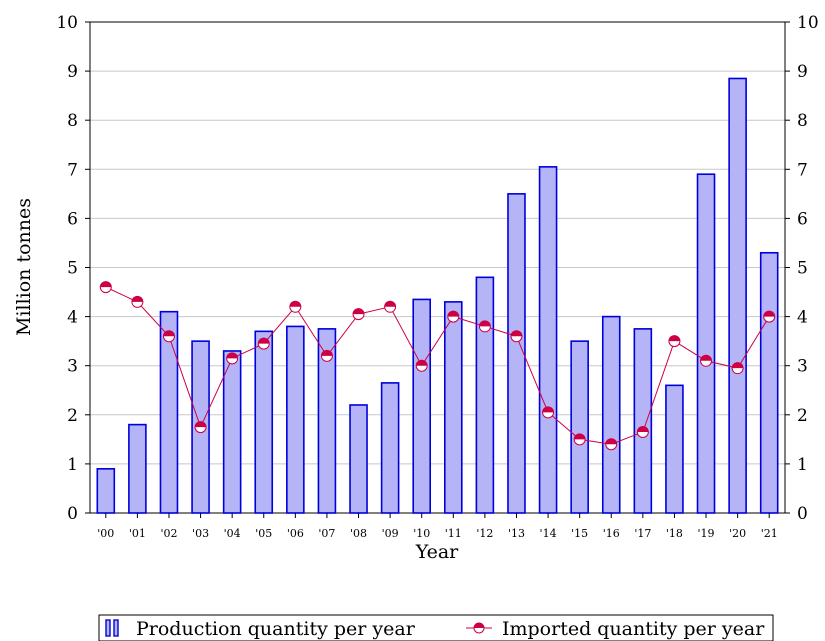 The height and width of the screenshot is (641, 825). Describe the element at coordinates (479, 628) in the screenshot. I see `legend-line-swatch-icon` at that location.